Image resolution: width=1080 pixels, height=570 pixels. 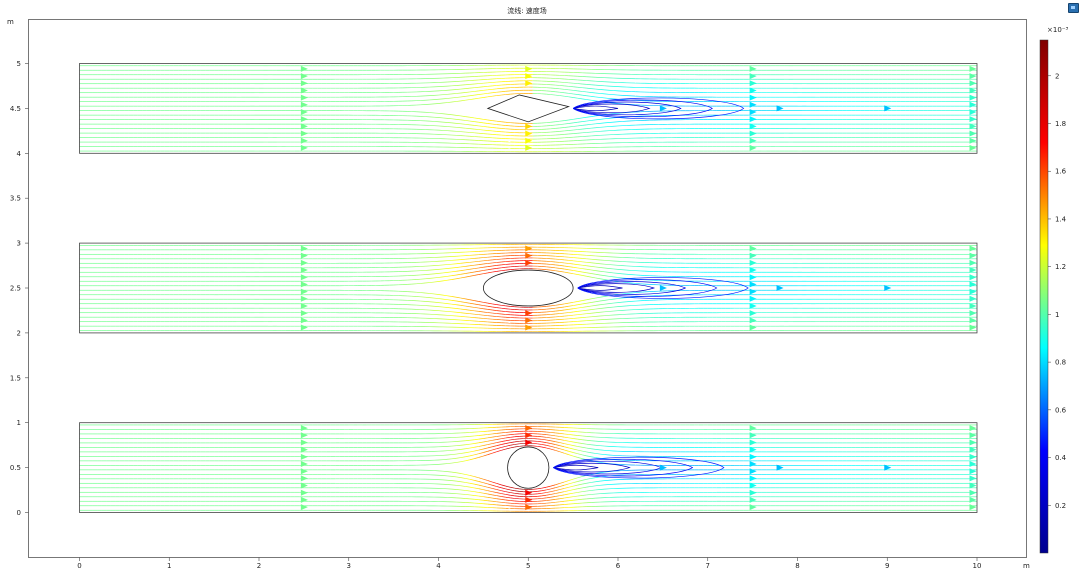 What do you see at coordinates (527, 10) in the screenshot?
I see `chart-title: 流线: 速度场` at bounding box center [527, 10].